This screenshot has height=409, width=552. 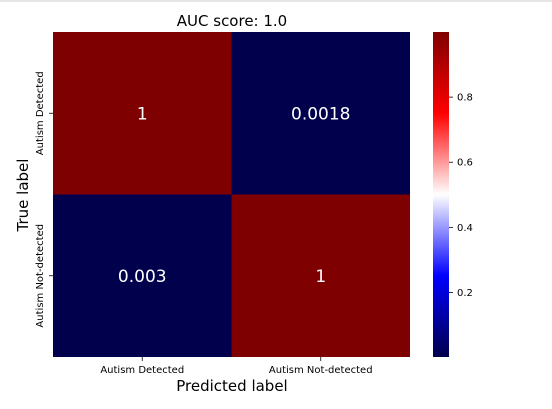 What do you see at coordinates (465, 293) in the screenshot?
I see `colorbar-tick-label: 0.2` at bounding box center [465, 293].